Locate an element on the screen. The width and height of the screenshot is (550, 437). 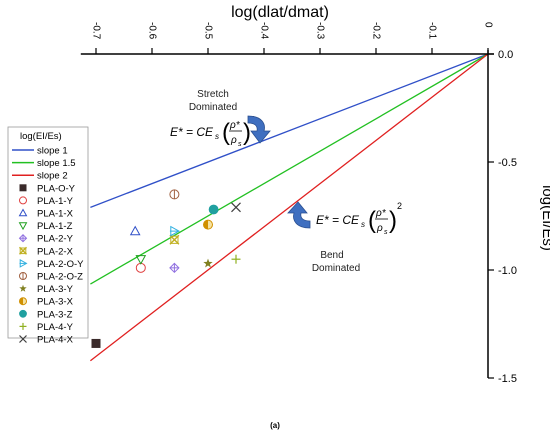
legend-marker-pla-4-y is located at coordinates (23, 326).